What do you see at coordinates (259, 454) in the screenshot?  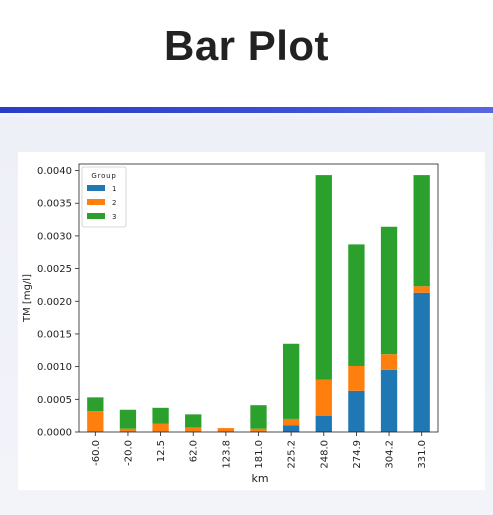 I see `x-tick-label: 181.0` at bounding box center [259, 454].